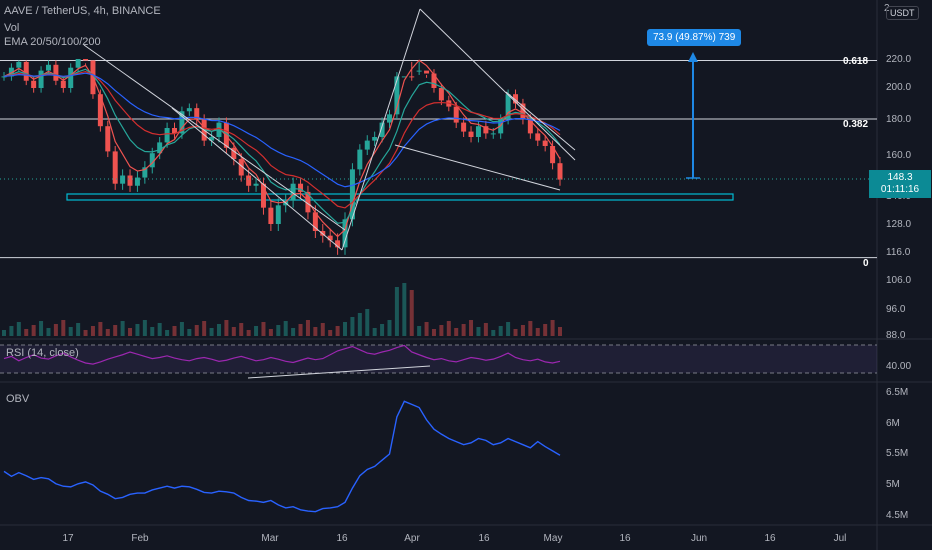  I want to click on ema-200-line, so click(282, 130).